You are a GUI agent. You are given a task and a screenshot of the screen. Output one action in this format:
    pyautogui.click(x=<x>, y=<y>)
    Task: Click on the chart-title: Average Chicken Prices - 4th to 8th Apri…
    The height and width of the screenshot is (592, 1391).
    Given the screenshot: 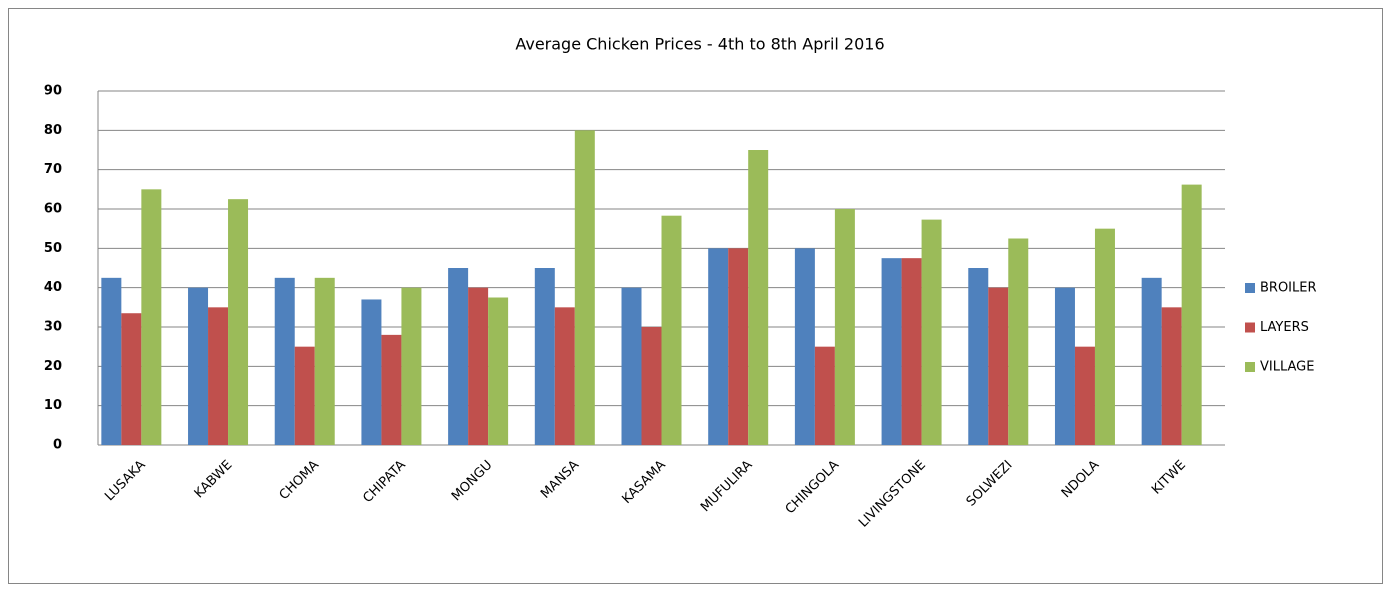 What is the action you would take?
    pyautogui.click(x=699, y=44)
    